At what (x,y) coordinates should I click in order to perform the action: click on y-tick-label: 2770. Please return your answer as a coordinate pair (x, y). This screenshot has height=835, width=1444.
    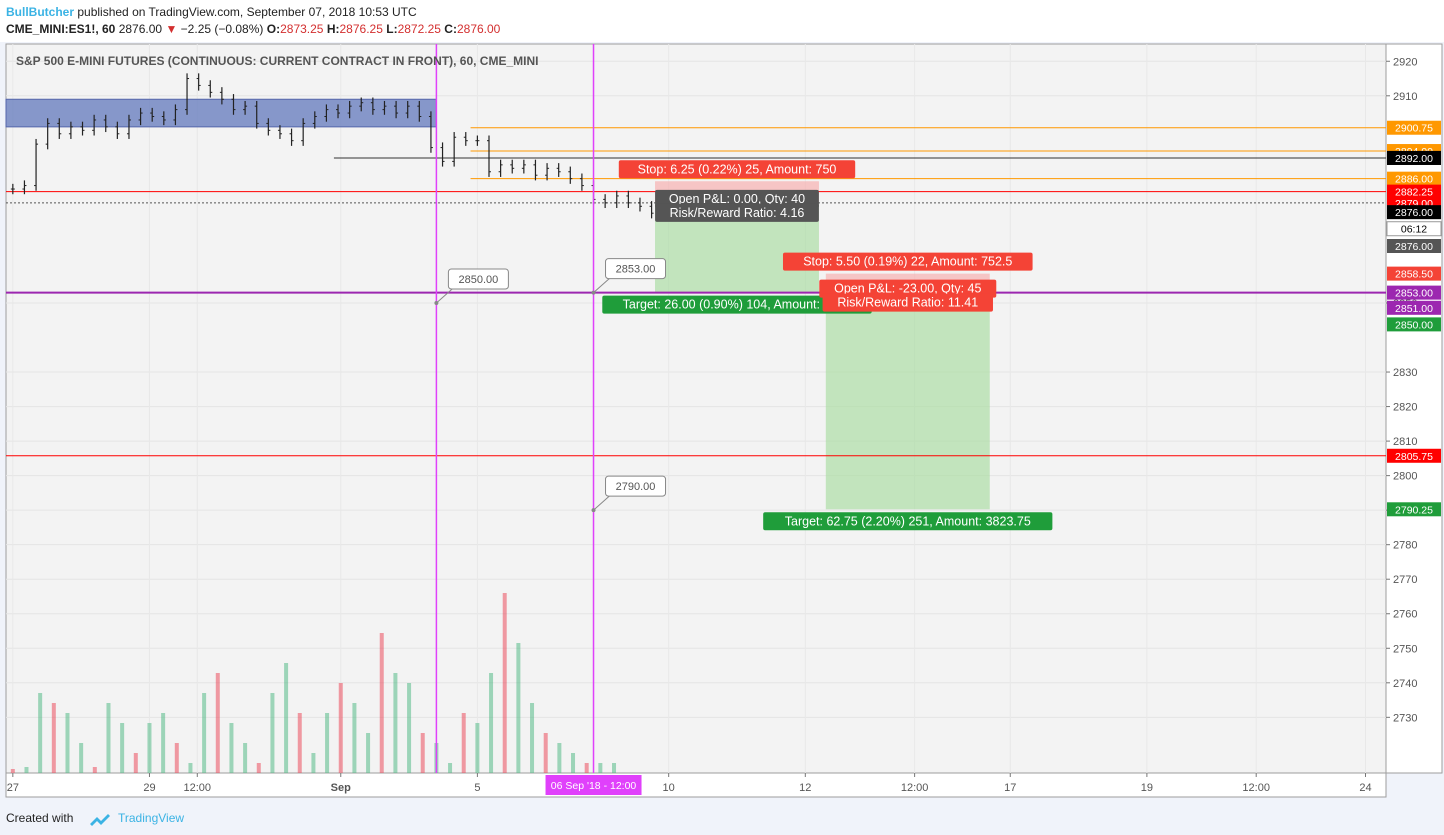
    Looking at the image, I should click on (1405, 580).